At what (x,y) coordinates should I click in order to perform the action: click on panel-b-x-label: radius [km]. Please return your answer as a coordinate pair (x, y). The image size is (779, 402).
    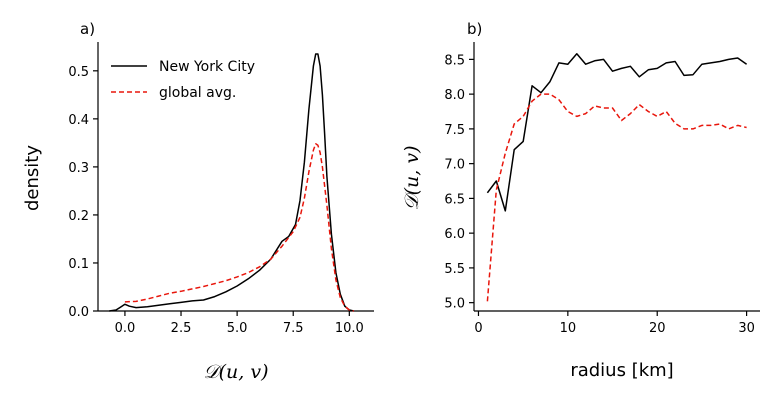
    Looking at the image, I should click on (621, 370).